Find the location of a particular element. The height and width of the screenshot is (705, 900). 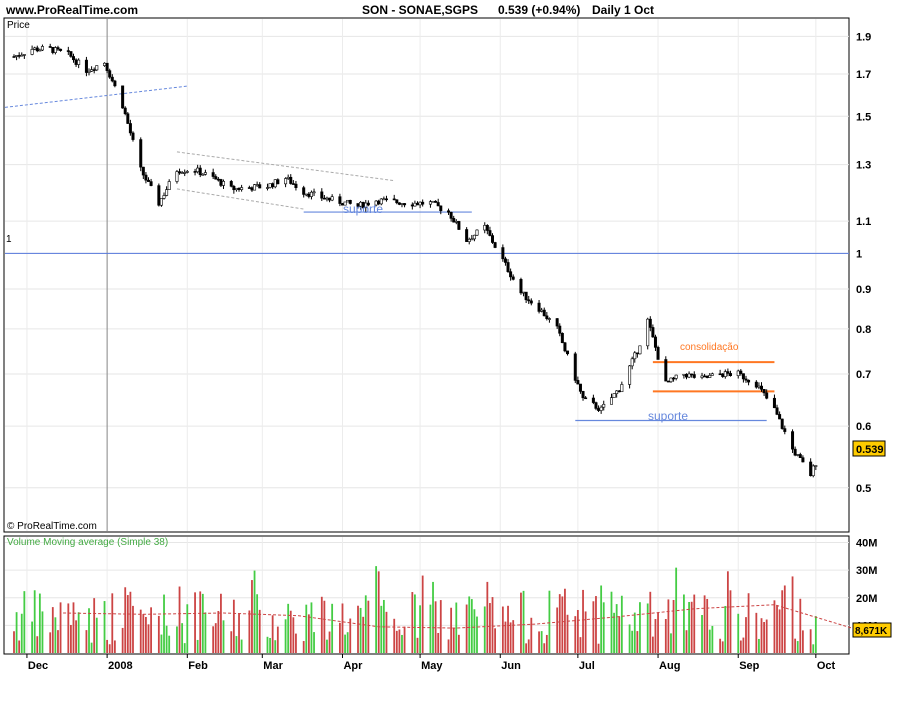

price-tick-label: 1.7 is located at coordinates (863, 75).